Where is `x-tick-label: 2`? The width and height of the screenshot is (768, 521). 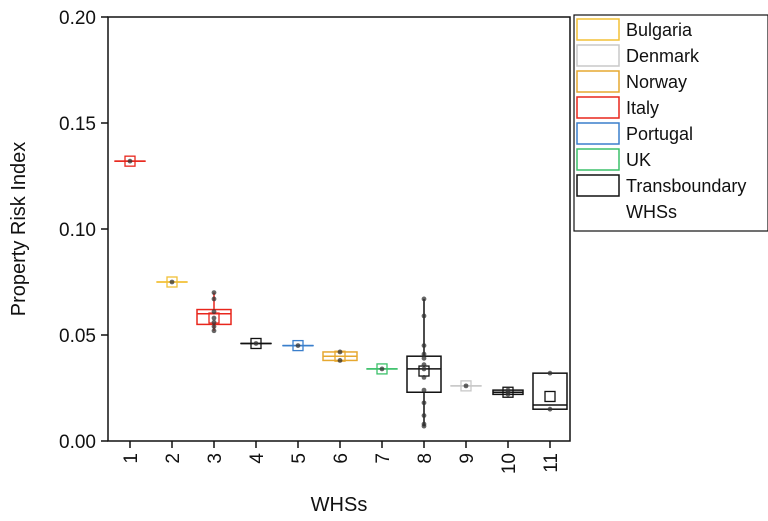 x-tick-label: 2 is located at coordinates (173, 458).